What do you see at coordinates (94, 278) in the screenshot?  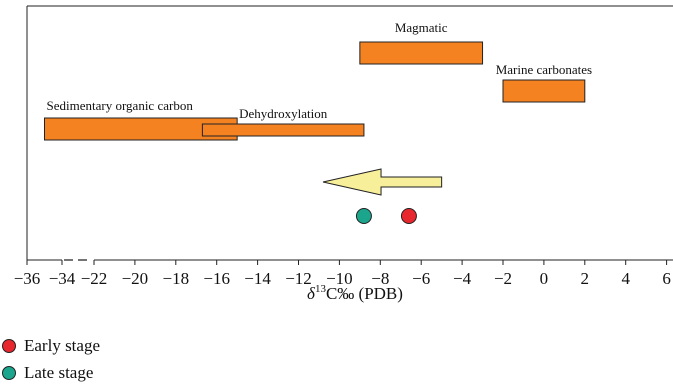 I see `x-tick-label: −22` at bounding box center [94, 278].